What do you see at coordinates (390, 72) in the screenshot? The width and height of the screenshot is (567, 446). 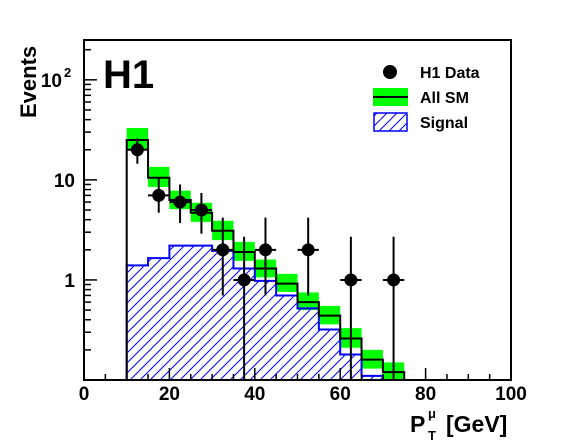 I see `legend-data-marker` at bounding box center [390, 72].